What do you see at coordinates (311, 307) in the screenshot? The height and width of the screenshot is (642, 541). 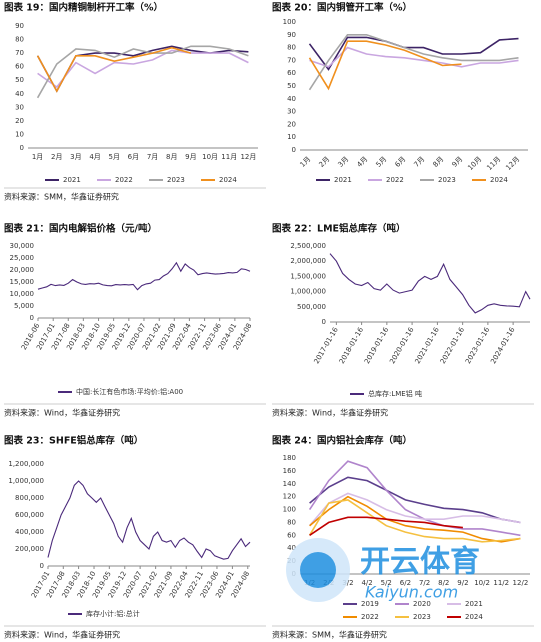 I see `y-tick-label: 500,000` at bounding box center [311, 307].